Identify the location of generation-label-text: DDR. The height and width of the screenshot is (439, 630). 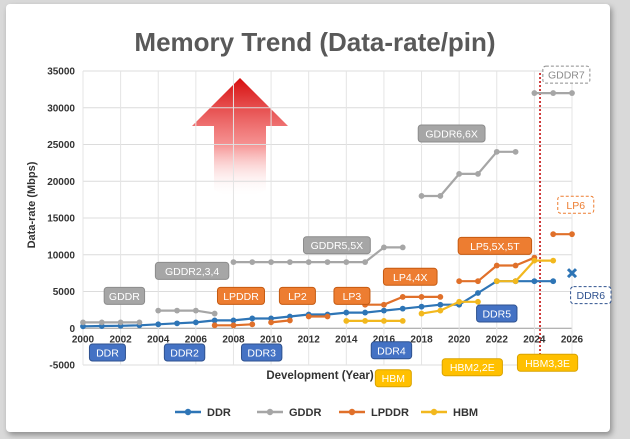
(107, 354).